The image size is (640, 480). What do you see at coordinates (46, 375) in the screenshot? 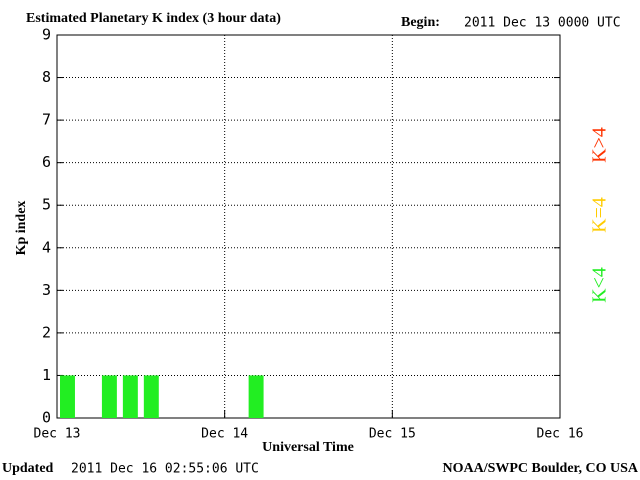
I see `y-tick-label: 1` at bounding box center [46, 375].